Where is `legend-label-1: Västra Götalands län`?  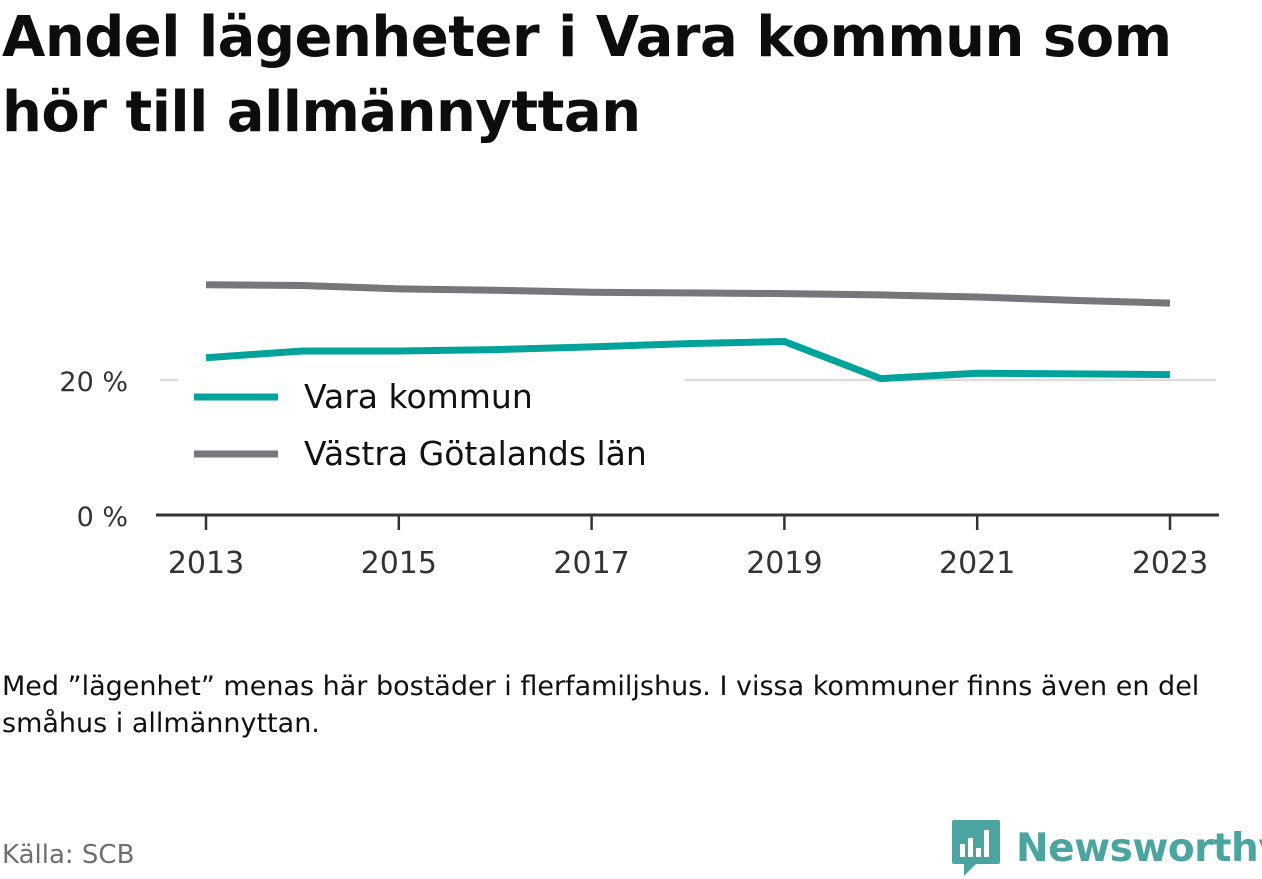
legend-label-1: Västra Götalands län is located at coordinates (475, 453).